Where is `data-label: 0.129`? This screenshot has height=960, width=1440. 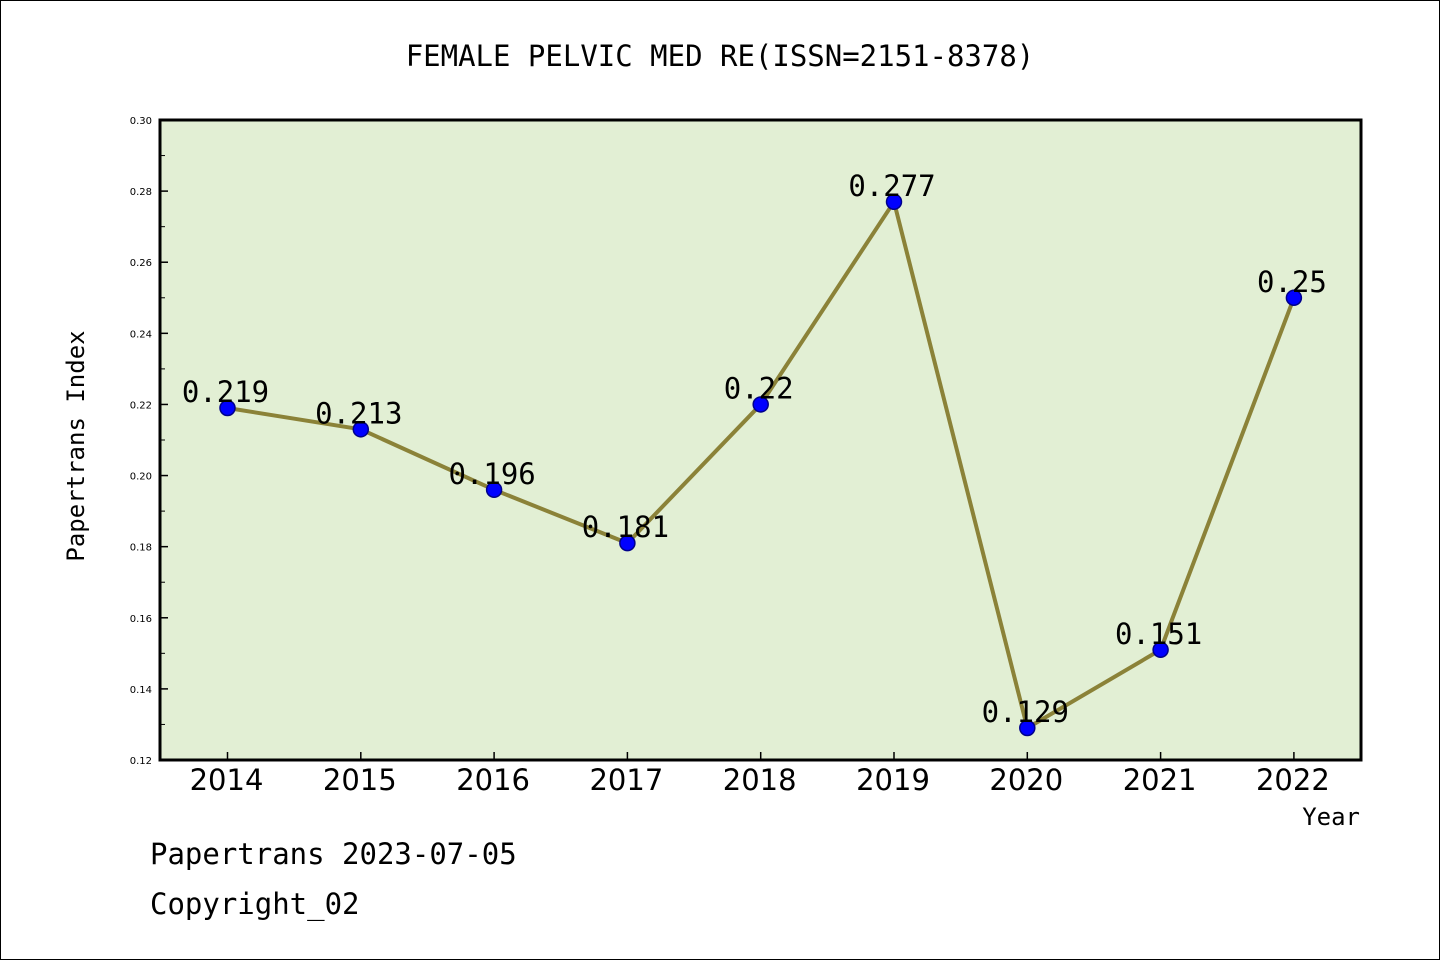
data-label: 0.129 is located at coordinates (1025, 712).